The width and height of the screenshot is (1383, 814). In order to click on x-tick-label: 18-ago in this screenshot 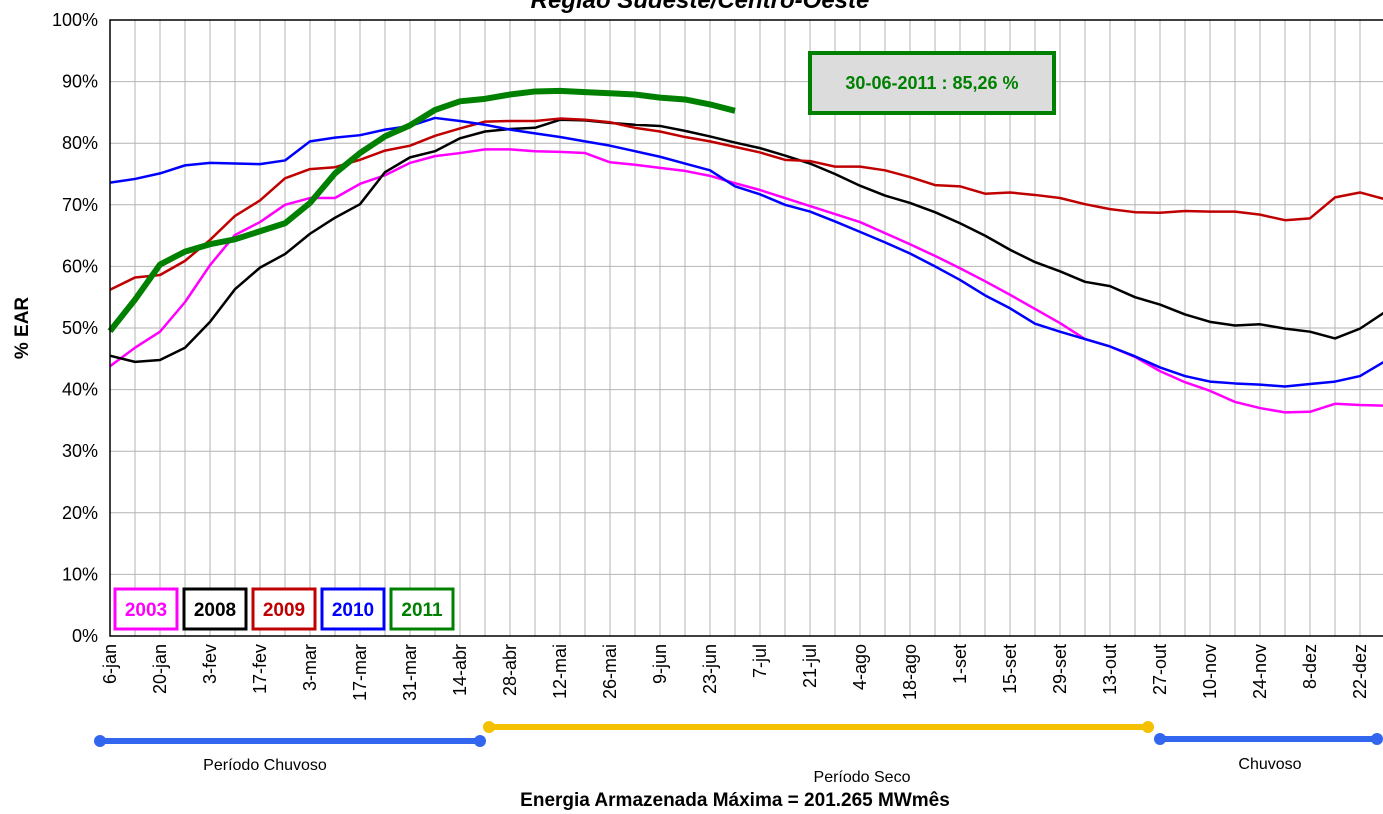, I will do `click(910, 672)`.